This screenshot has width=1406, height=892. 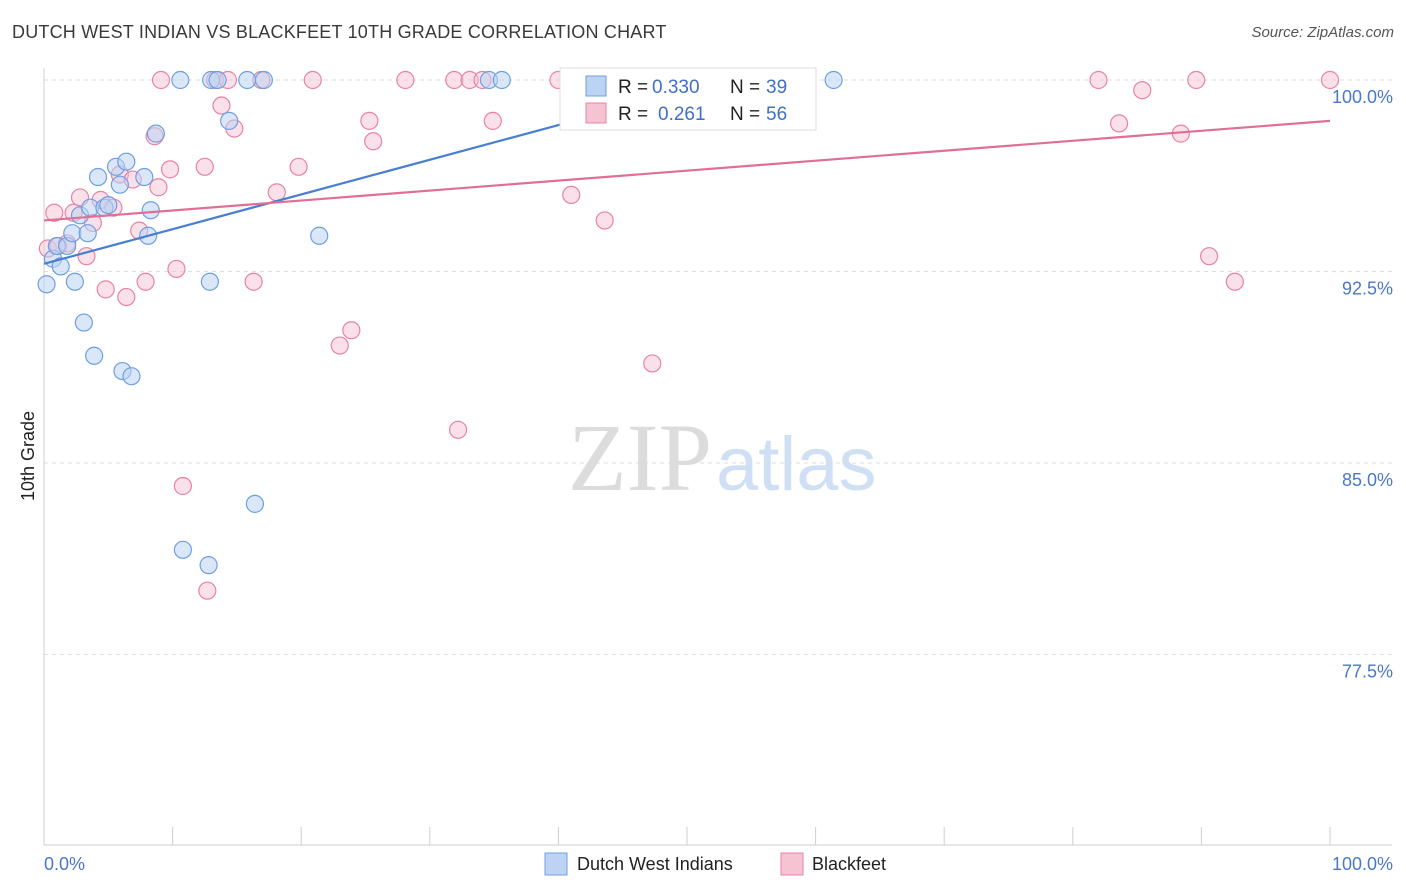 What do you see at coordinates (655, 864) in the screenshot?
I see `bottom-legend-label-dutch: Dutch West Indians` at bounding box center [655, 864].